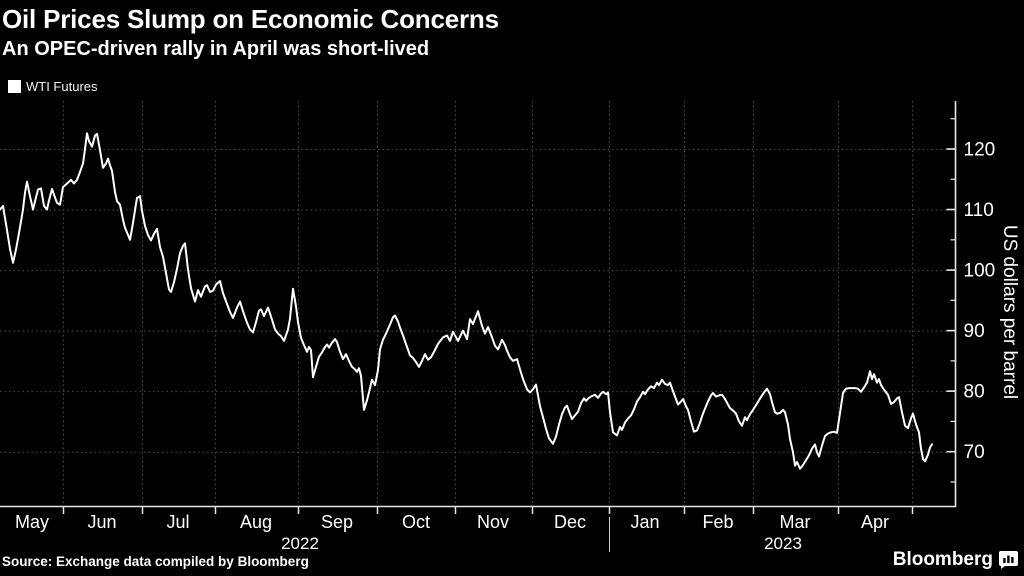 The width and height of the screenshot is (1024, 576). I want to click on x-axis-month-label: Jan, so click(644, 522).